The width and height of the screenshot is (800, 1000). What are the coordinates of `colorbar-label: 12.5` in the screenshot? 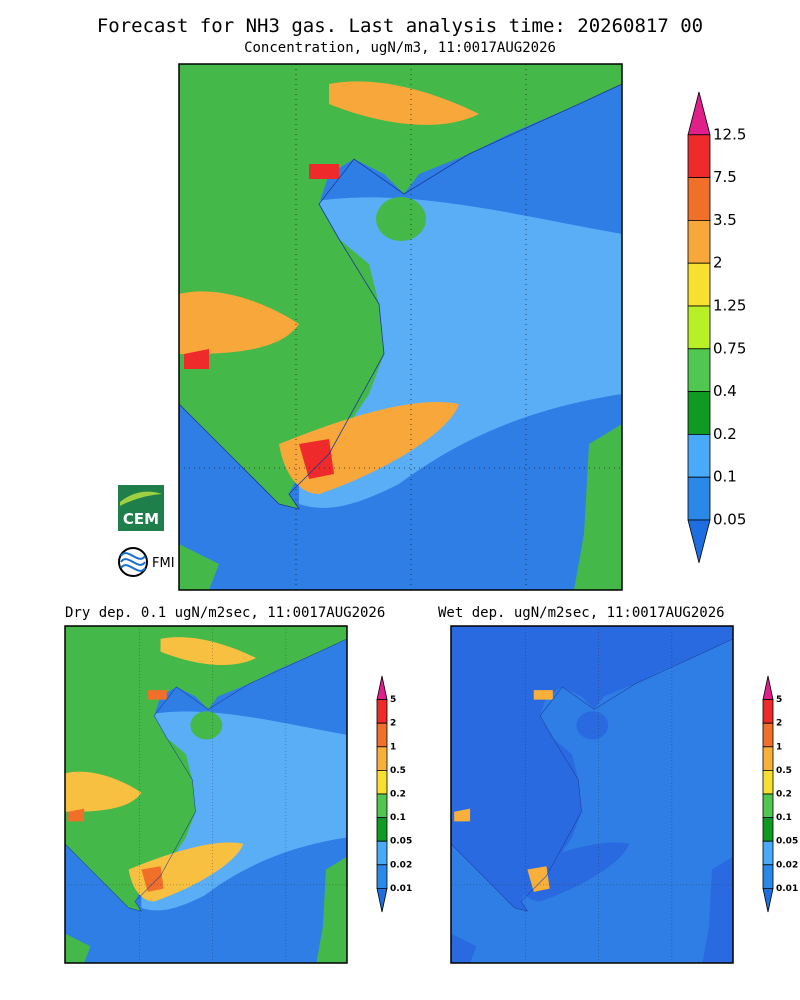 It's located at (729, 134).